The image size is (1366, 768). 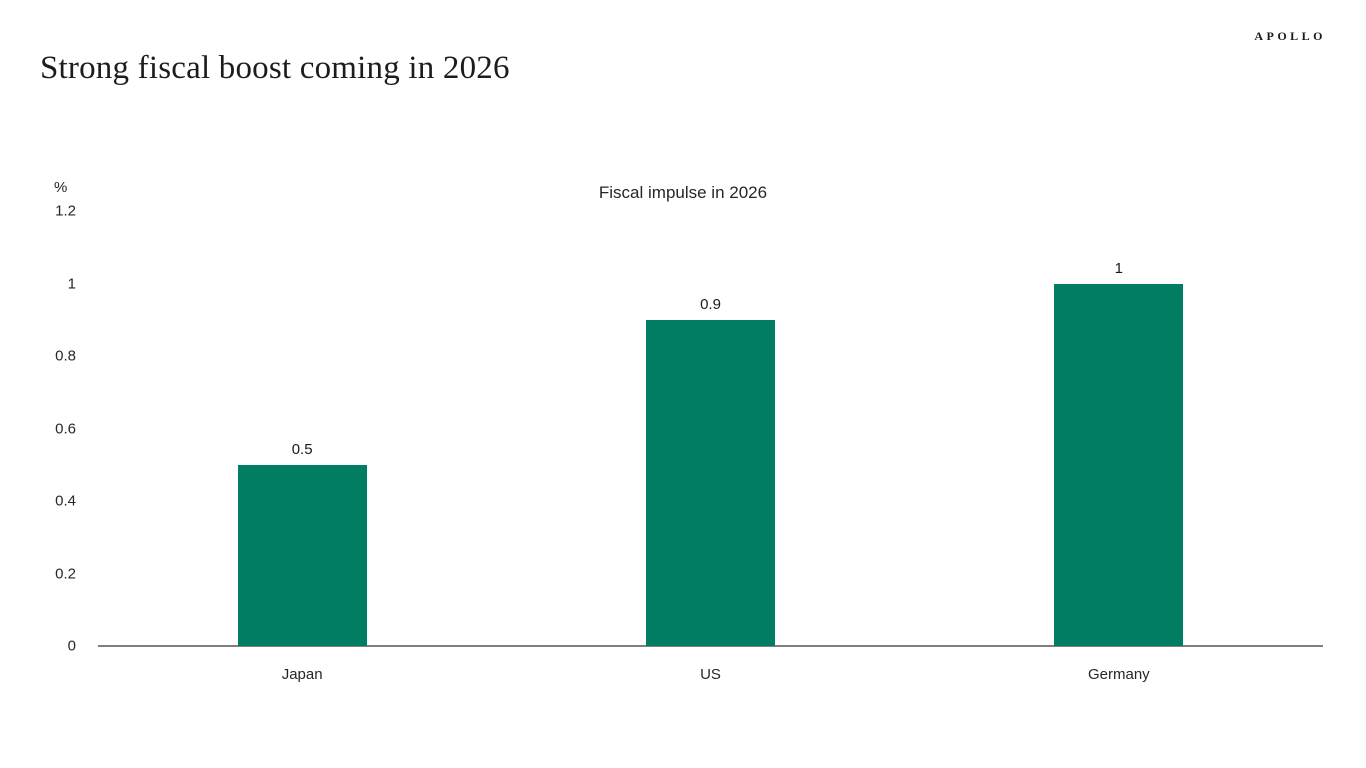 I want to click on bar-japan, so click(x=302, y=555).